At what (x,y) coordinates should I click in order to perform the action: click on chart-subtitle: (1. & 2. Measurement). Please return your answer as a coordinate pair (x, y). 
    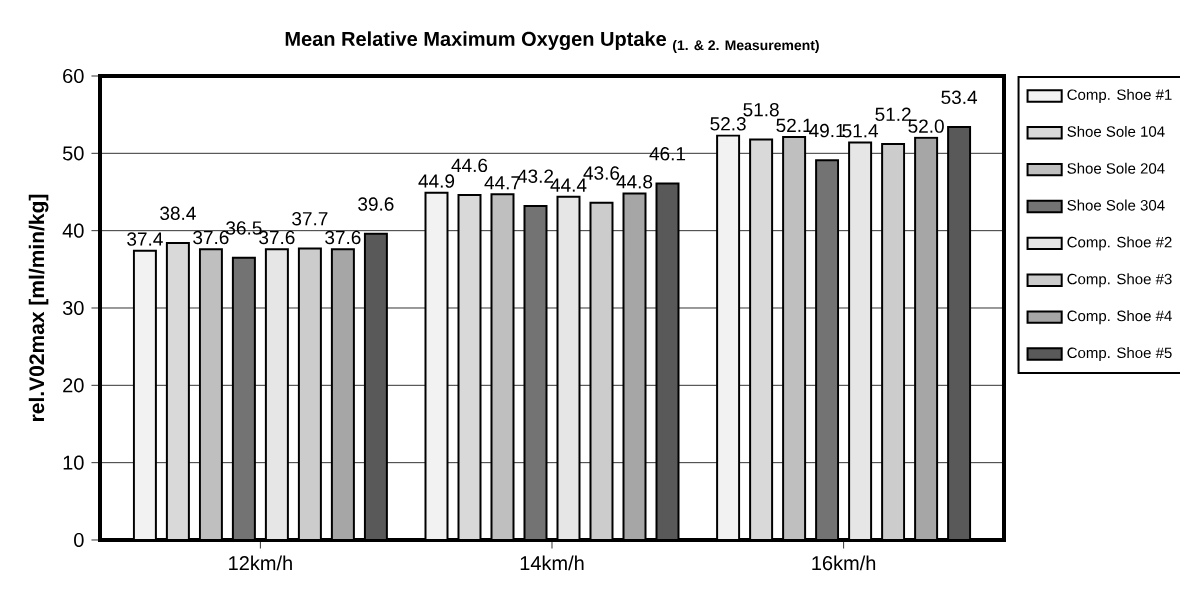
    Looking at the image, I should click on (745, 46).